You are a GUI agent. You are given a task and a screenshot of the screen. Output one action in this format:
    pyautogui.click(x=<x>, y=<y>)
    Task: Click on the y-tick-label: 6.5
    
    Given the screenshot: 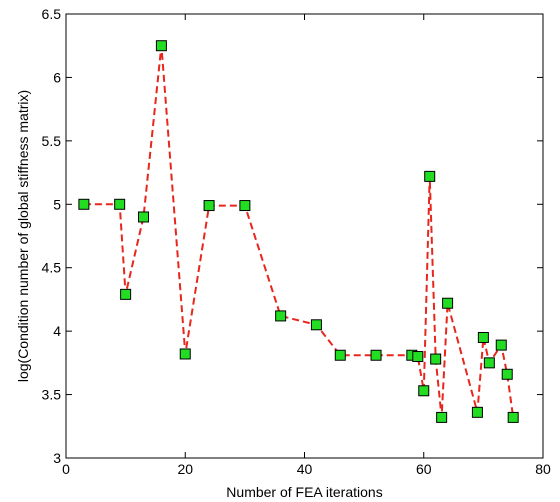 What is the action you would take?
    pyautogui.click(x=52, y=14)
    